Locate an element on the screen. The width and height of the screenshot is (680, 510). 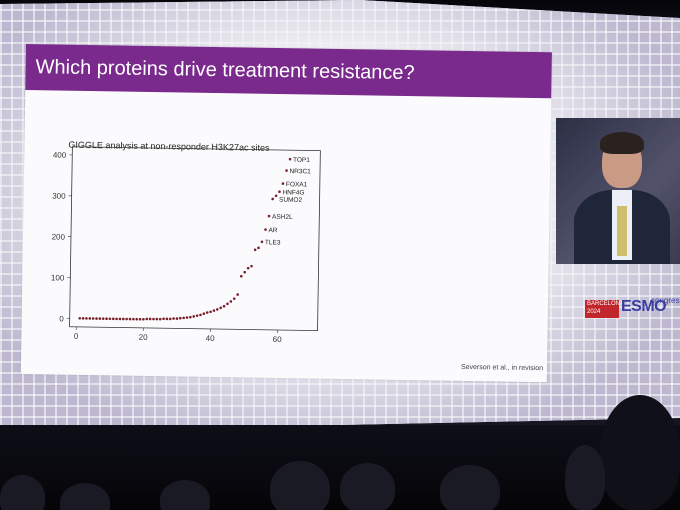
logo-location-badge: BARCELONA 2024 is located at coordinates (605, 309).